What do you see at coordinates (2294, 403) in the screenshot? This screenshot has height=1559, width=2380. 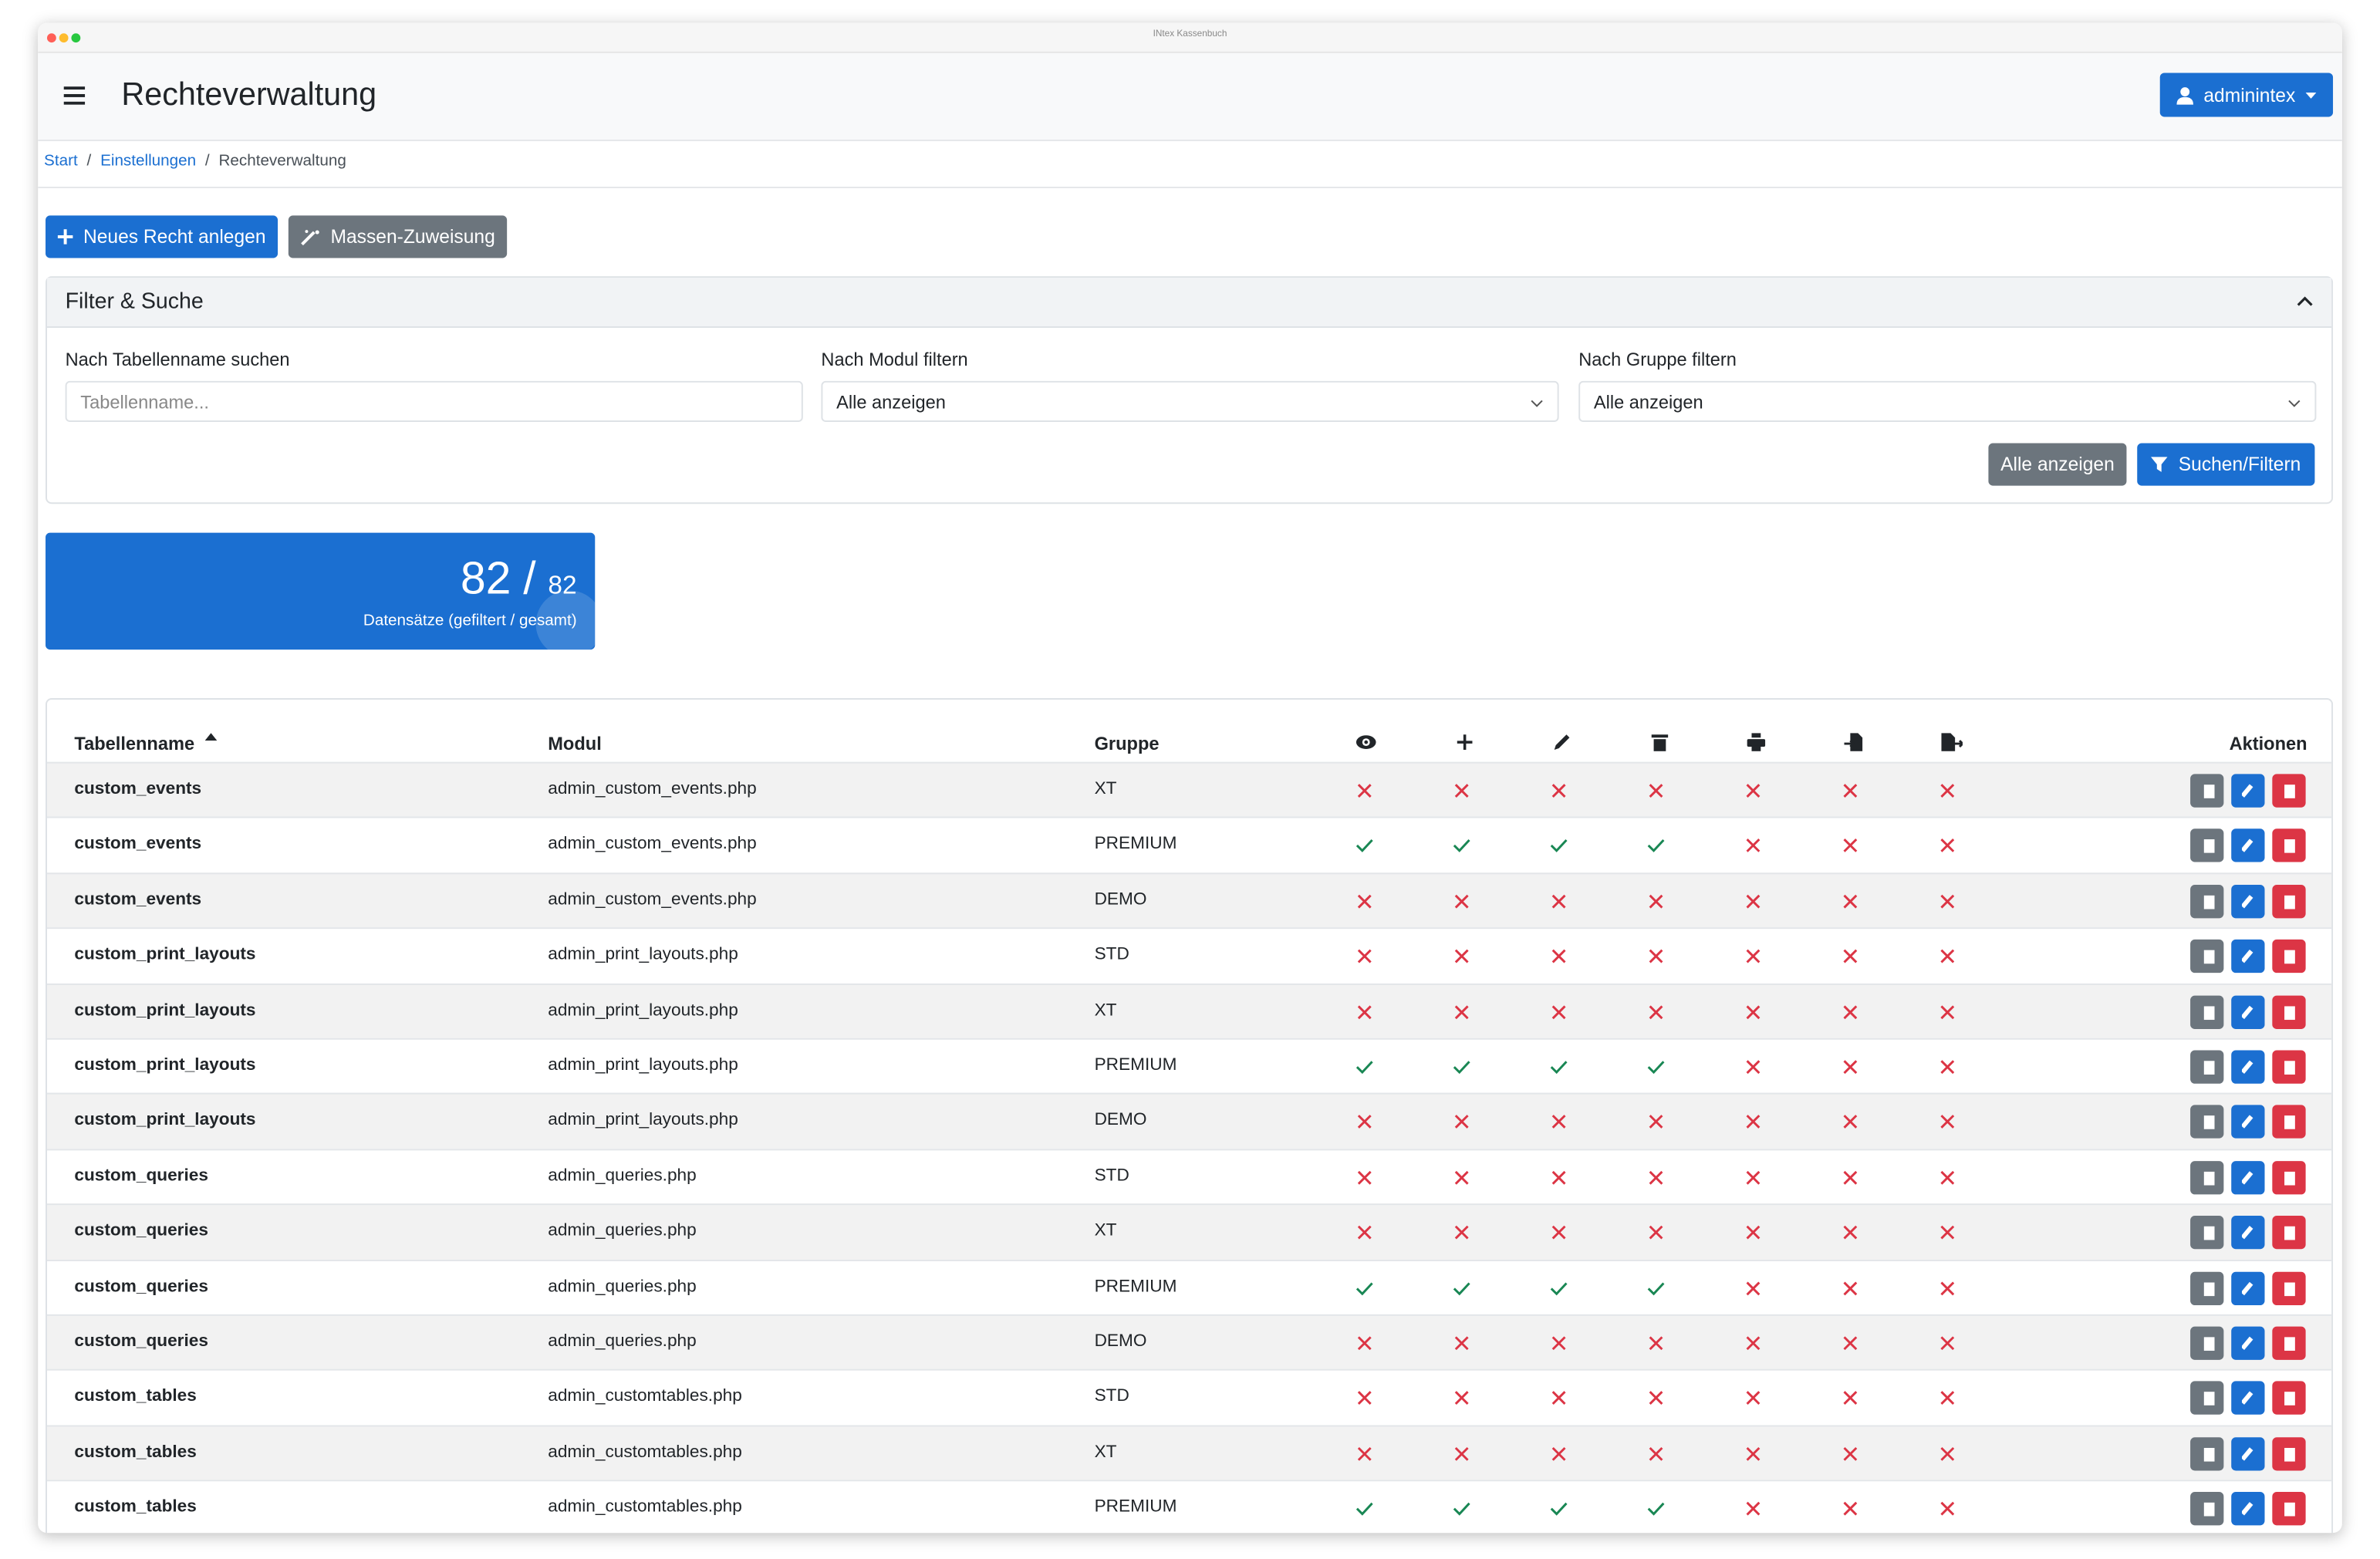 I see `chevron` at bounding box center [2294, 403].